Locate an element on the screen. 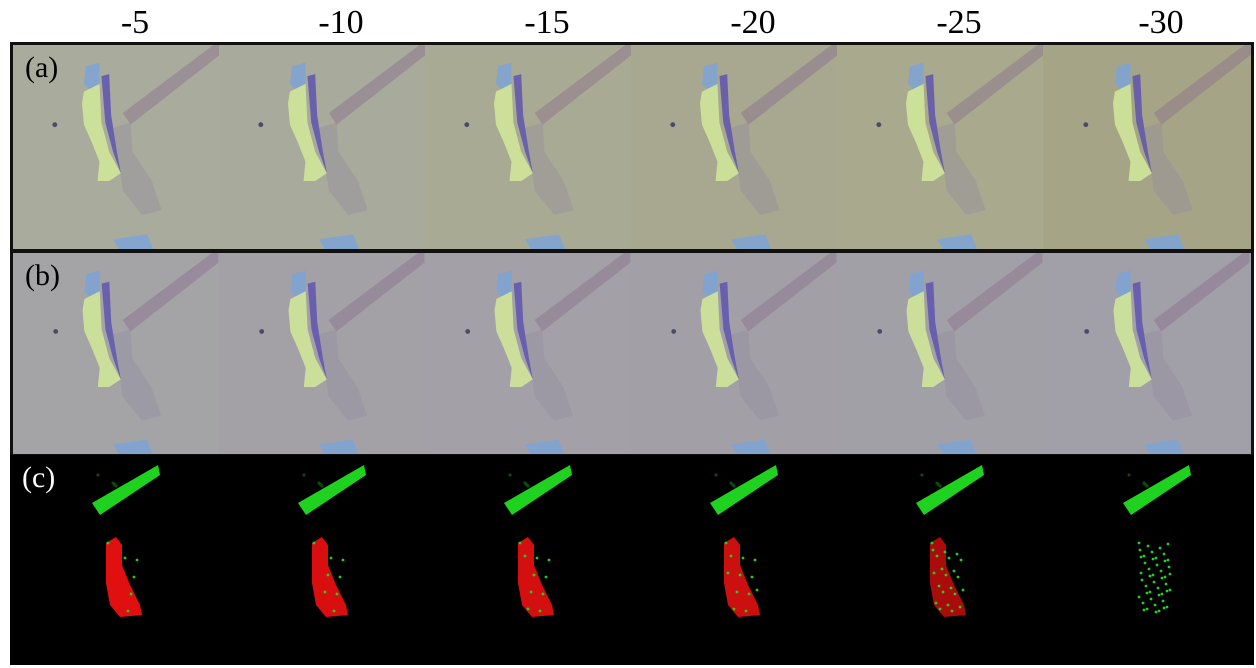  column-label: -5 is located at coordinates (135, 22).